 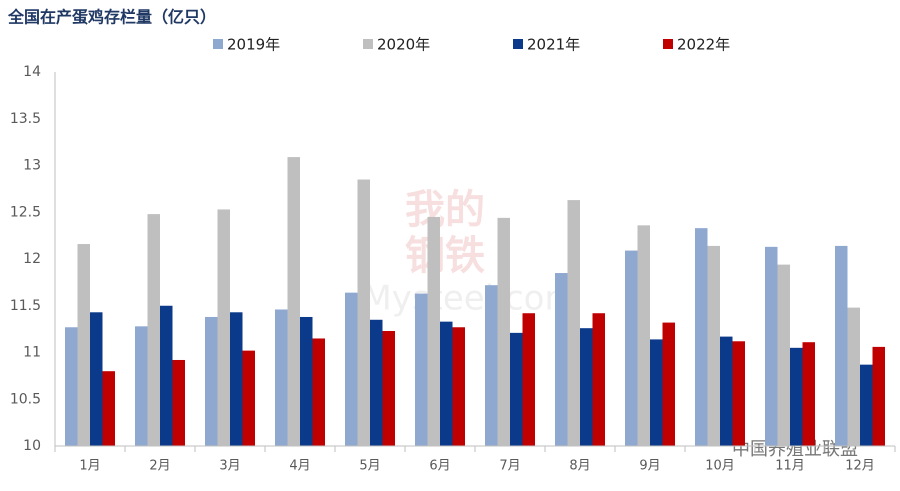 What do you see at coordinates (703, 45) in the screenshot?
I see `legend-label: 2022年` at bounding box center [703, 45].